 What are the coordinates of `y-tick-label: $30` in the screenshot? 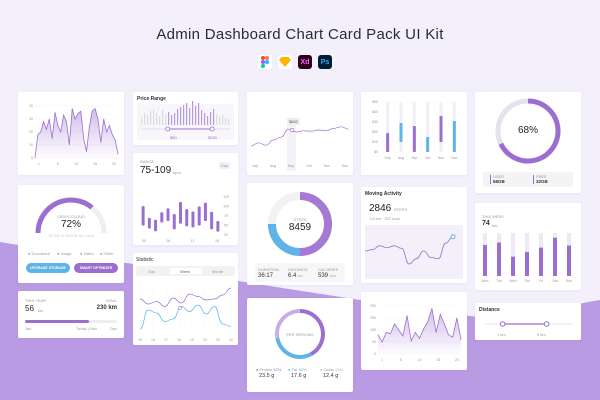 It's located at (375, 122).